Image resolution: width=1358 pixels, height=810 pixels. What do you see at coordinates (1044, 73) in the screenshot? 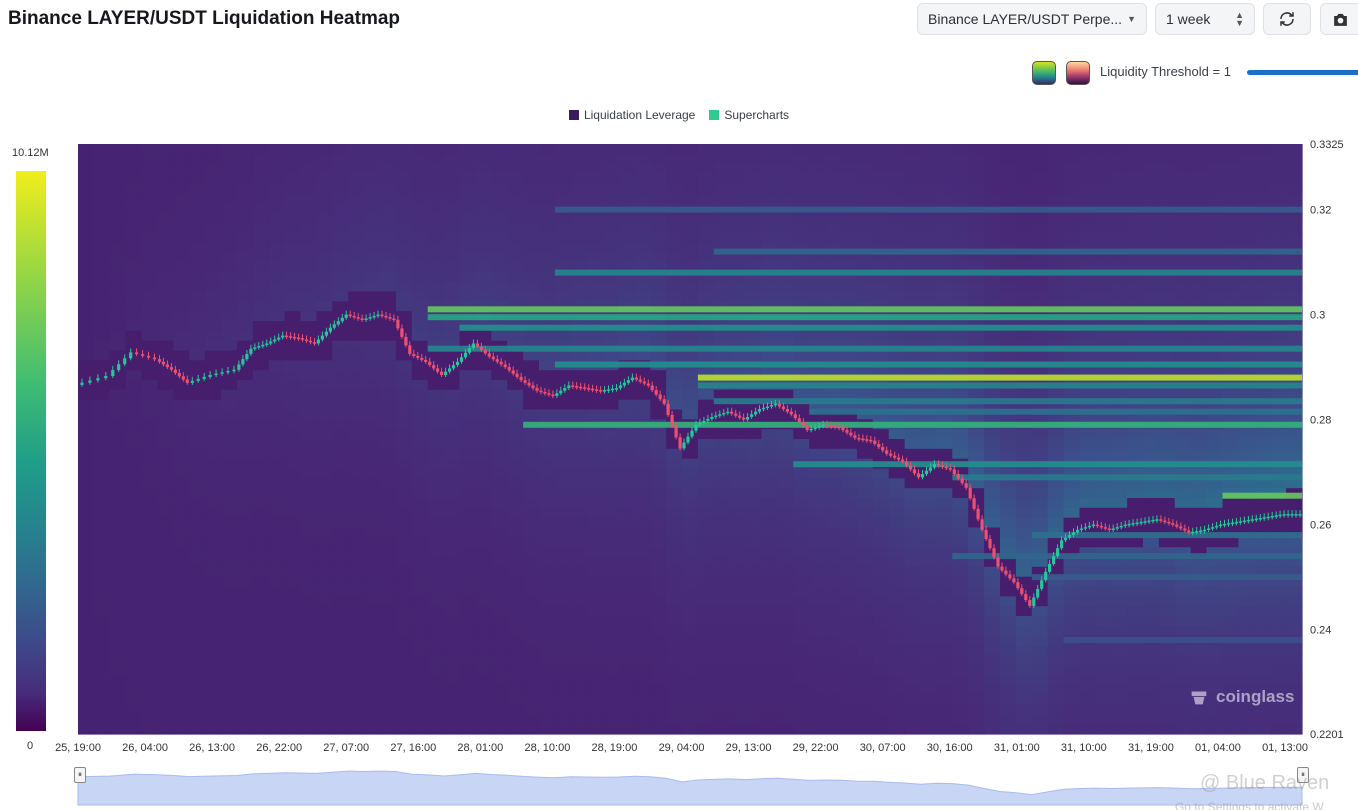
I see `viridis-palette-button` at bounding box center [1044, 73].